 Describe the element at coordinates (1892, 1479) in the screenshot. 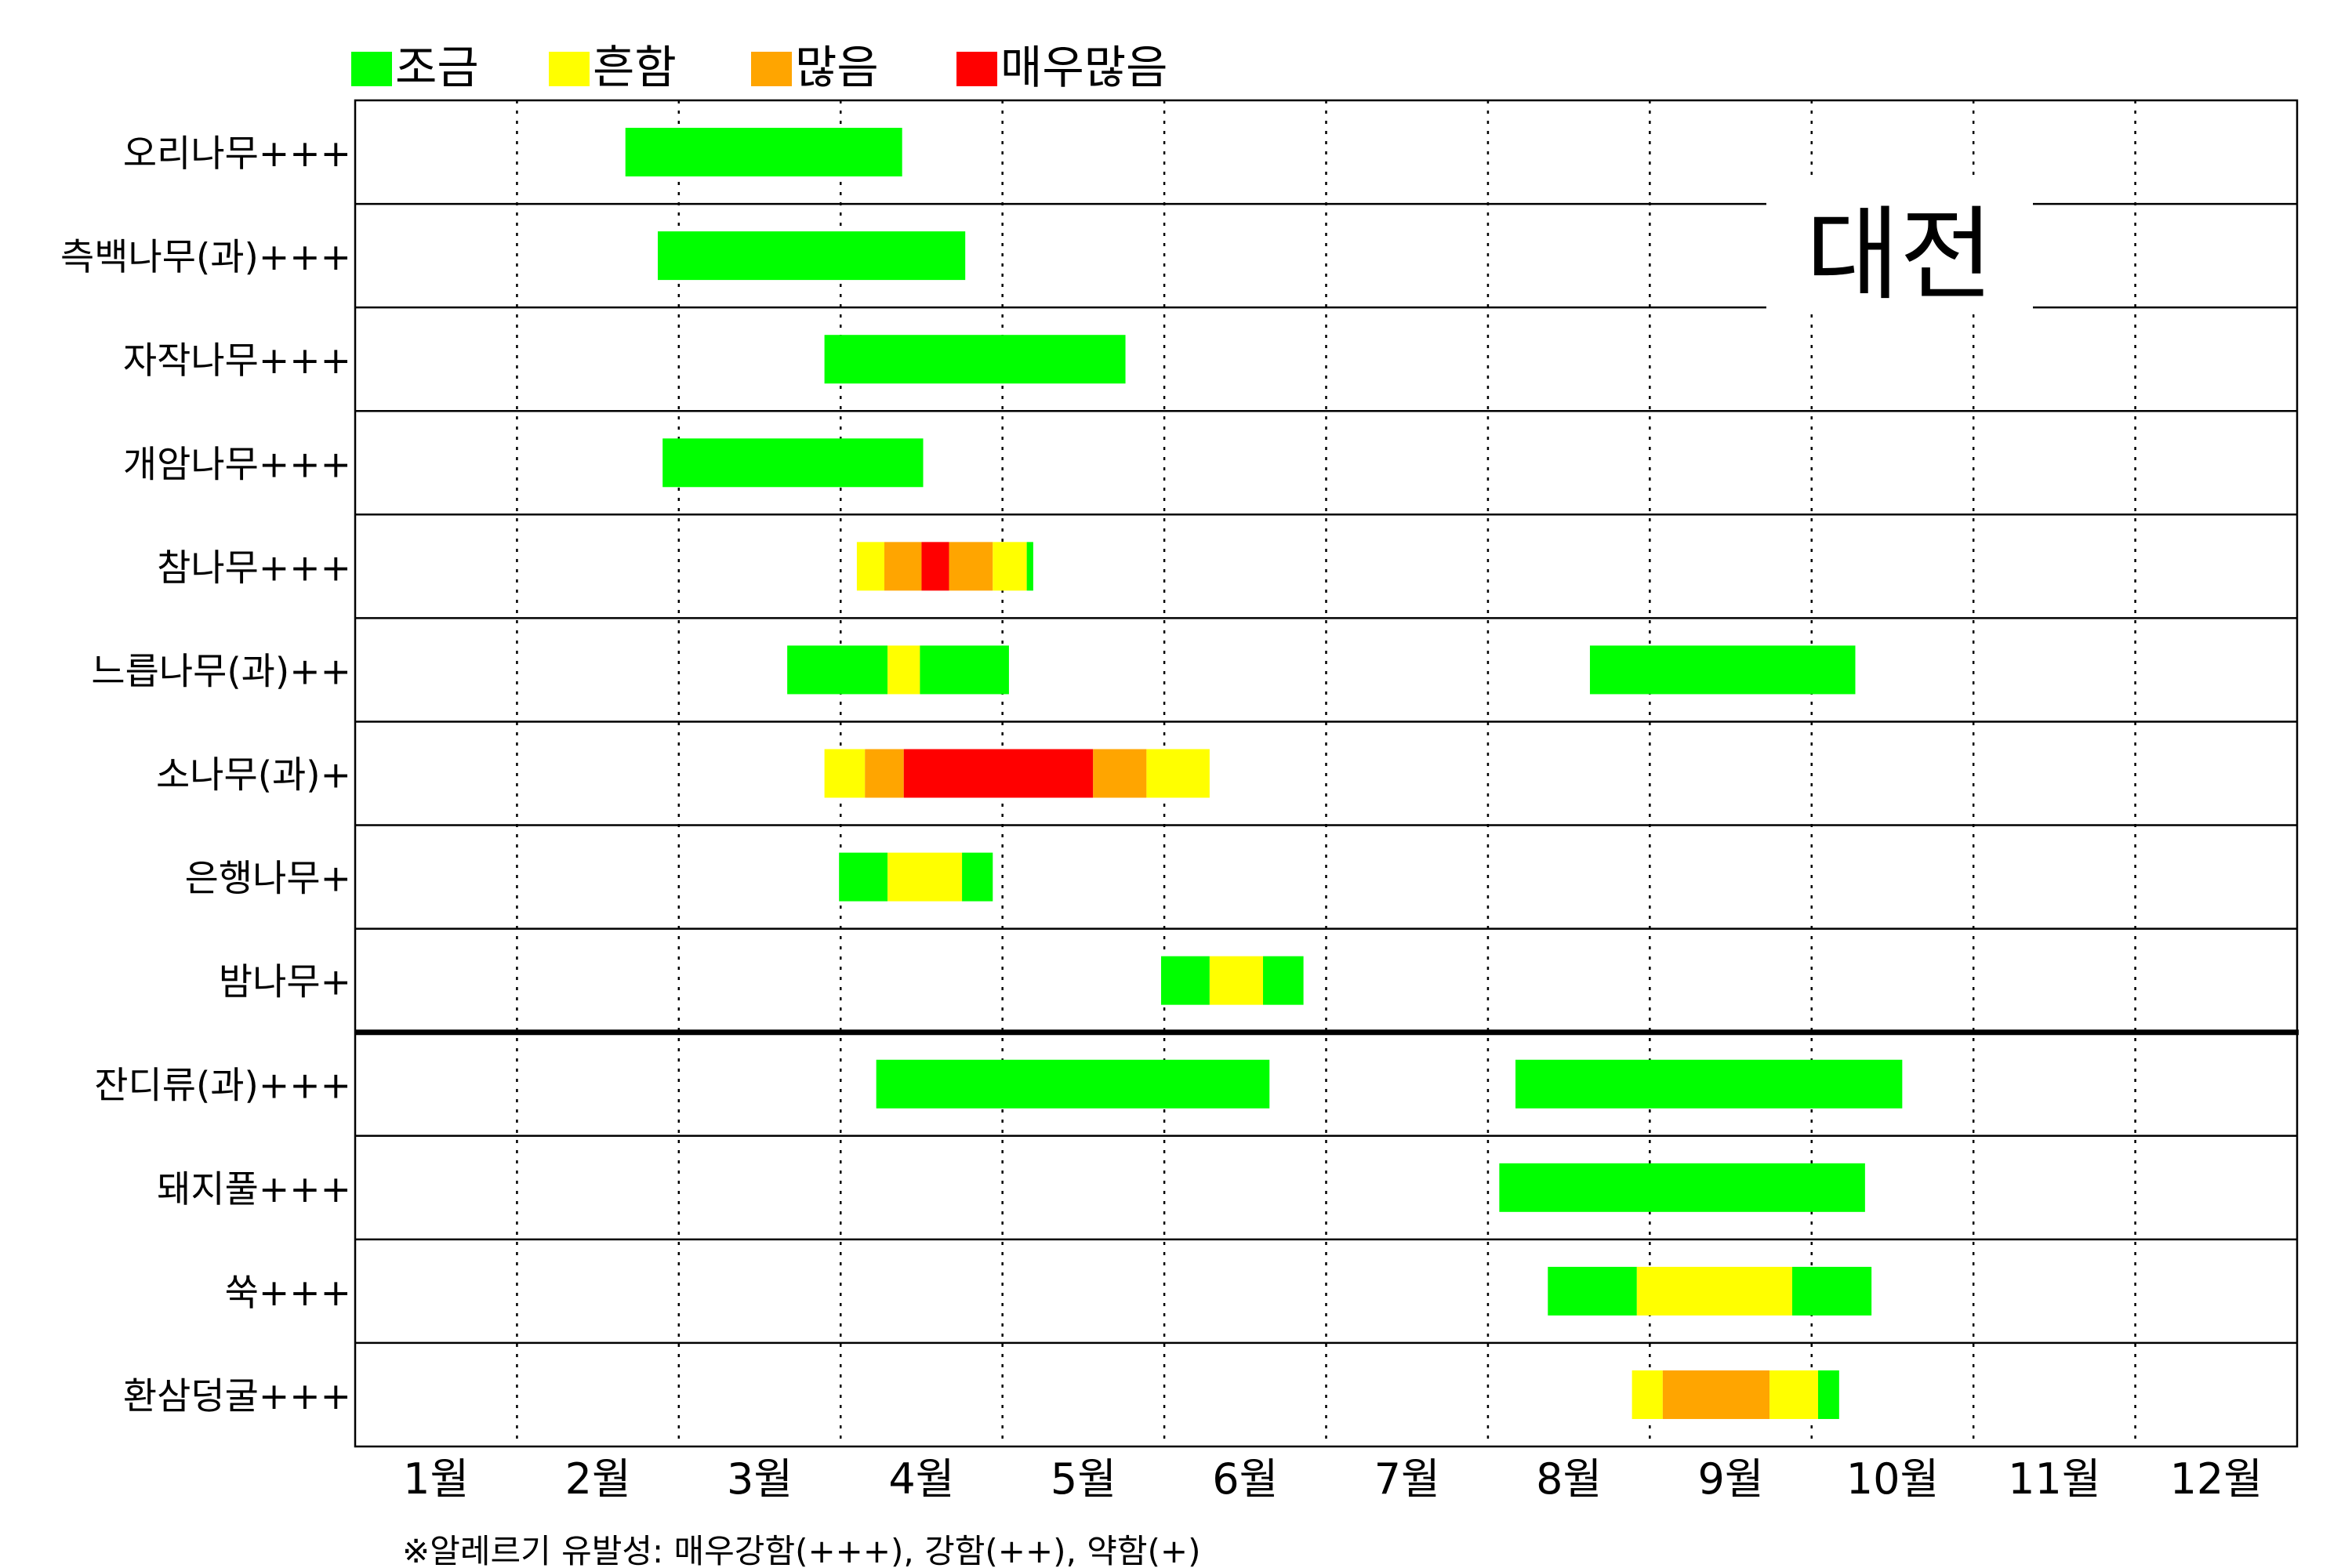

I see `month-label: 10월` at that location.